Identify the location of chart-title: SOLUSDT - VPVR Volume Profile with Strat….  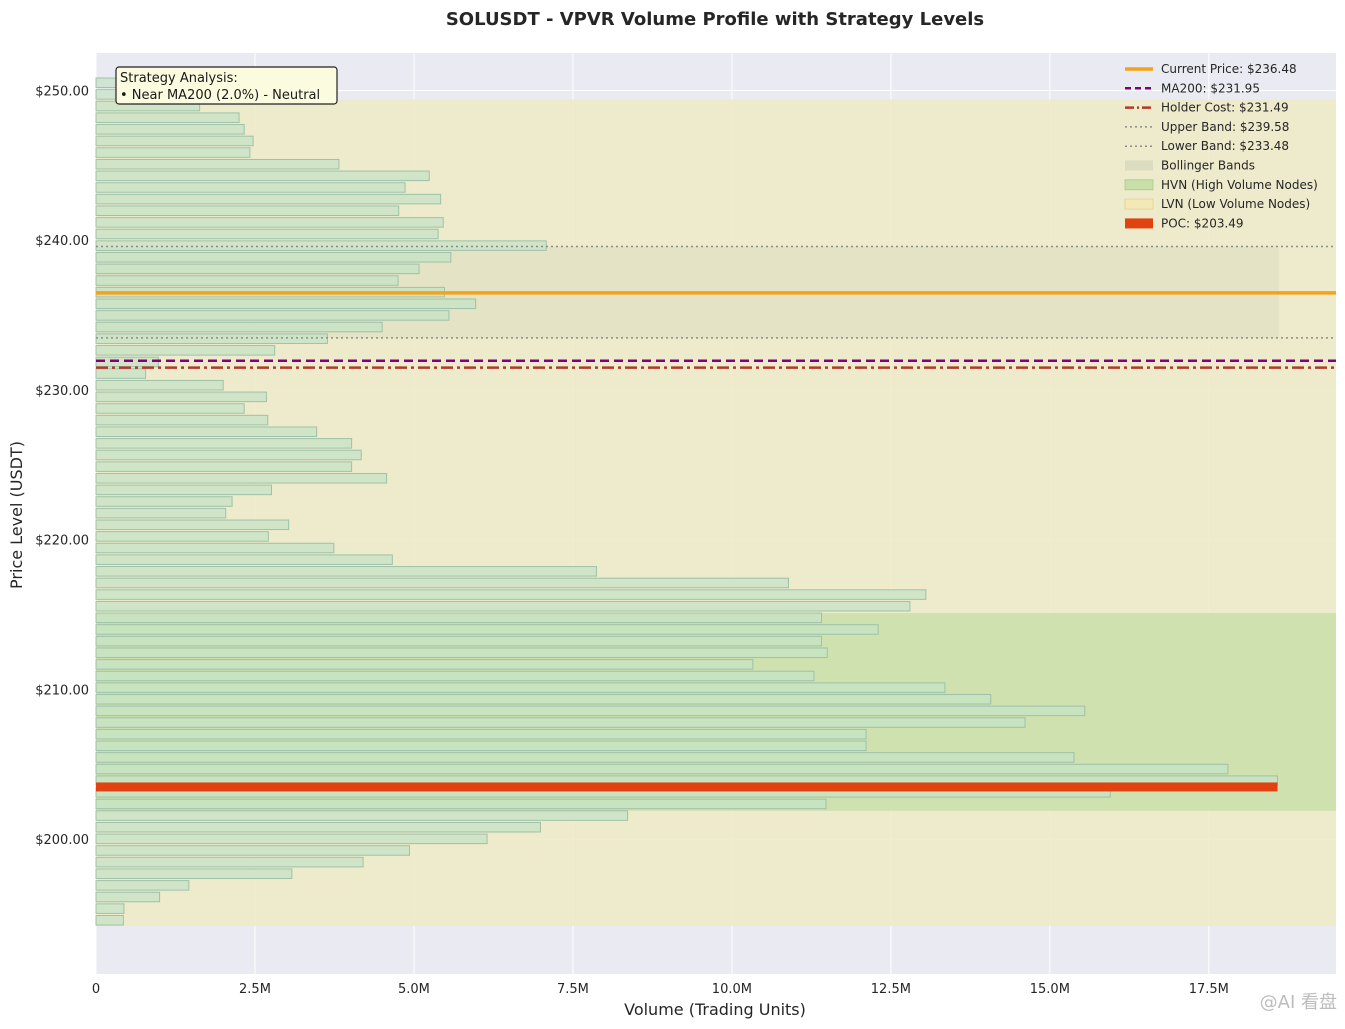
(715, 19).